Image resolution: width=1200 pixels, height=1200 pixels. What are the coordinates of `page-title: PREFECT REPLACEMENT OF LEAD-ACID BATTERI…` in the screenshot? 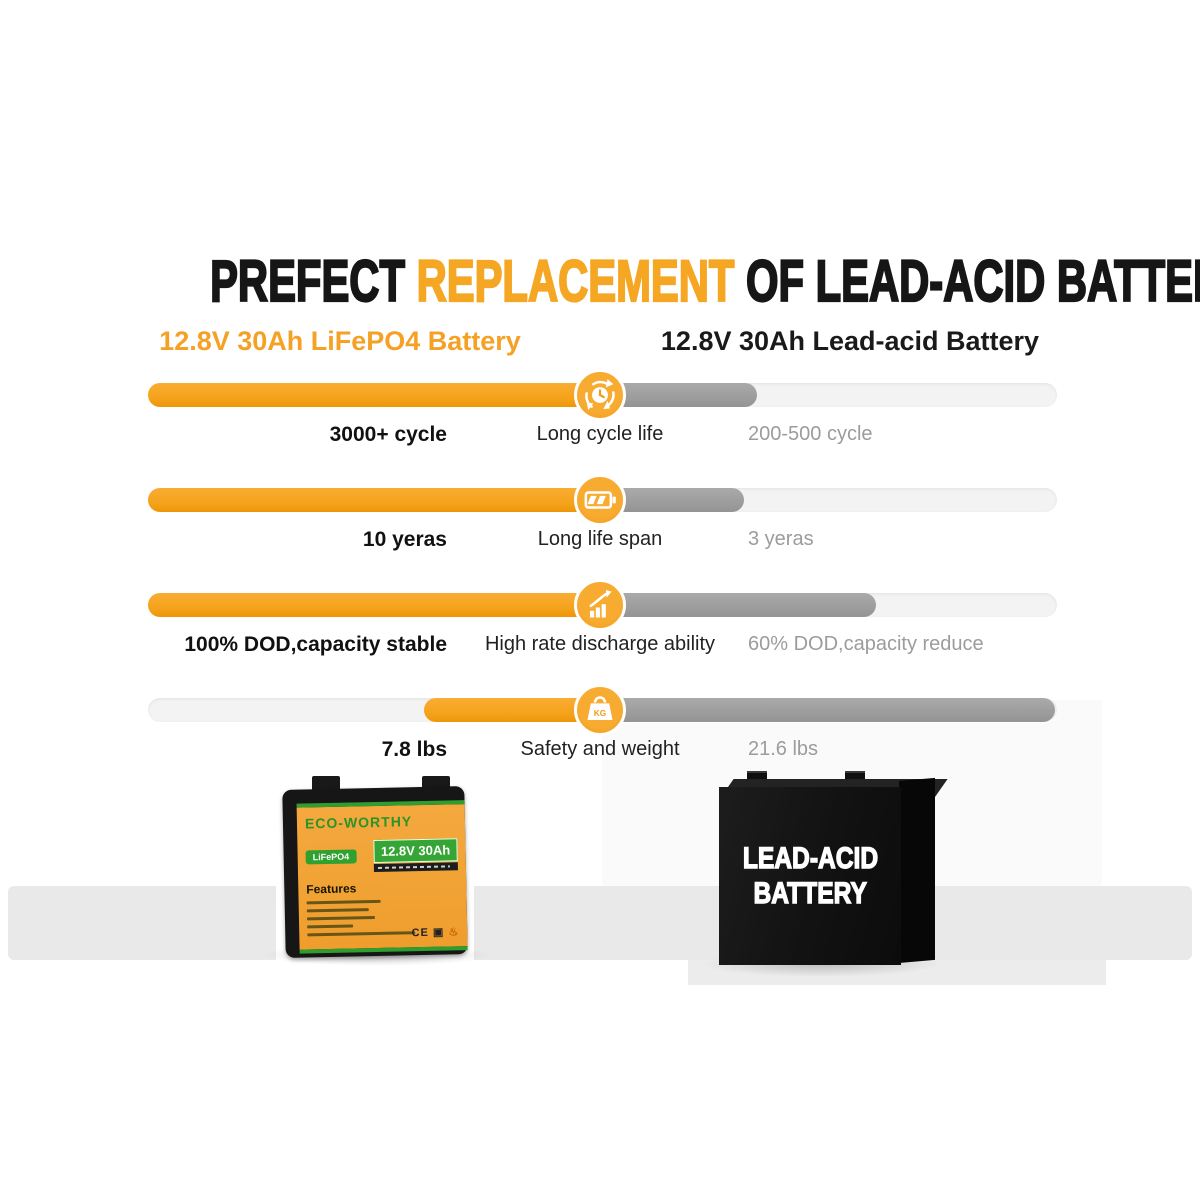 It's located at (600, 281).